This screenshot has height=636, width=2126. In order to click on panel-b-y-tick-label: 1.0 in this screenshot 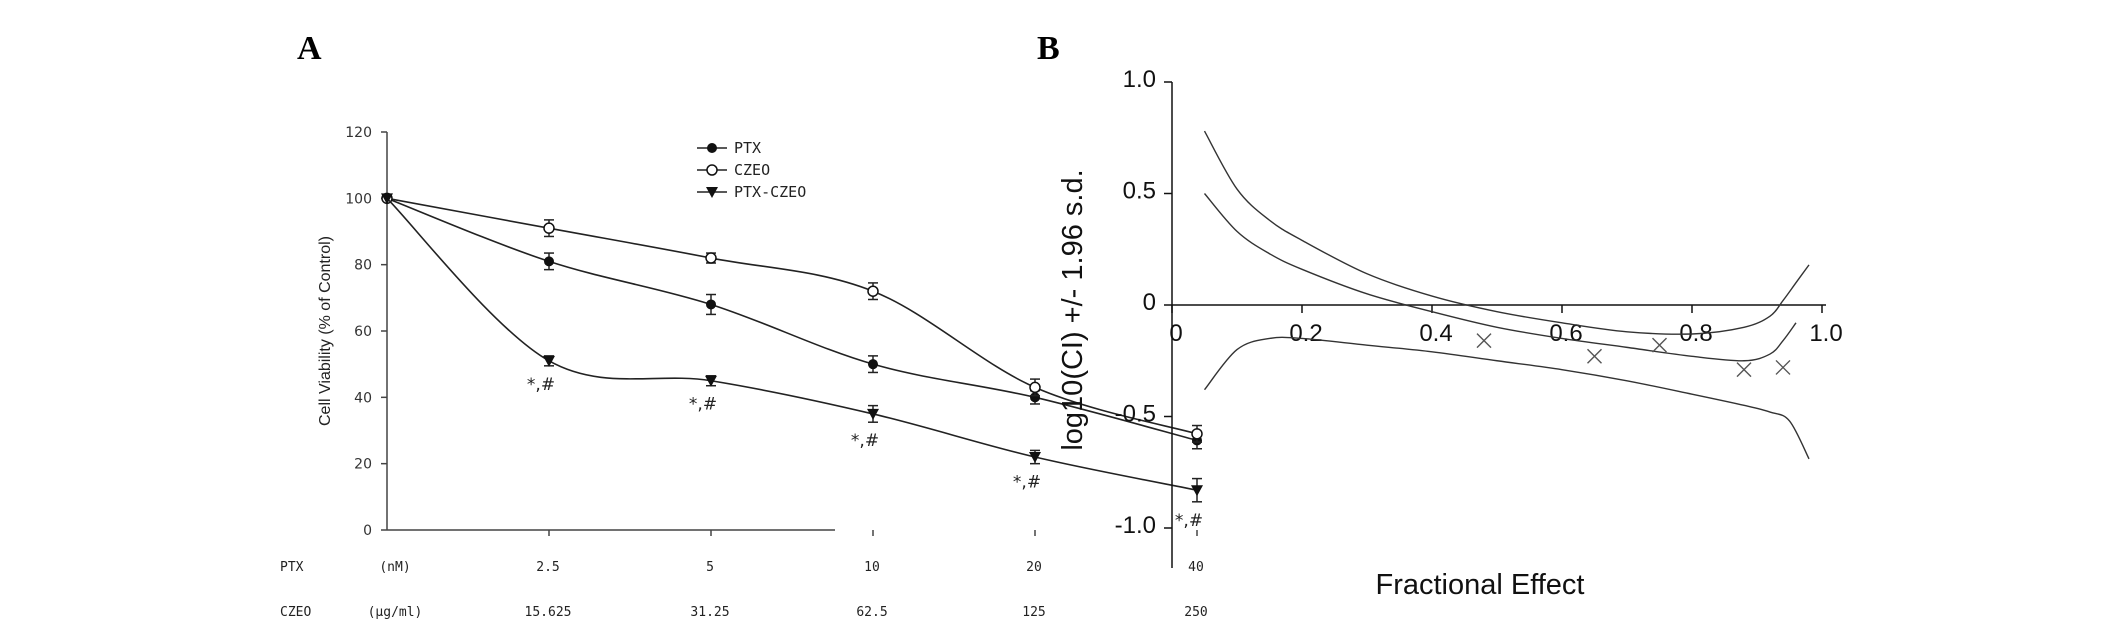, I will do `click(1139, 79)`.